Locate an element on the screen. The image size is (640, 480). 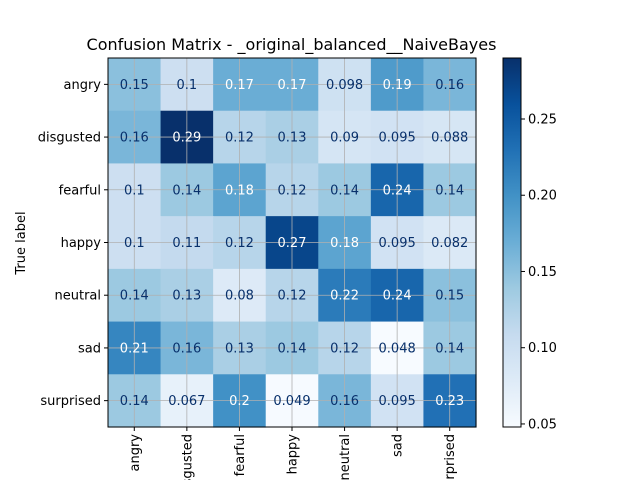
cell-value-label: 0.27 is located at coordinates (292, 243).